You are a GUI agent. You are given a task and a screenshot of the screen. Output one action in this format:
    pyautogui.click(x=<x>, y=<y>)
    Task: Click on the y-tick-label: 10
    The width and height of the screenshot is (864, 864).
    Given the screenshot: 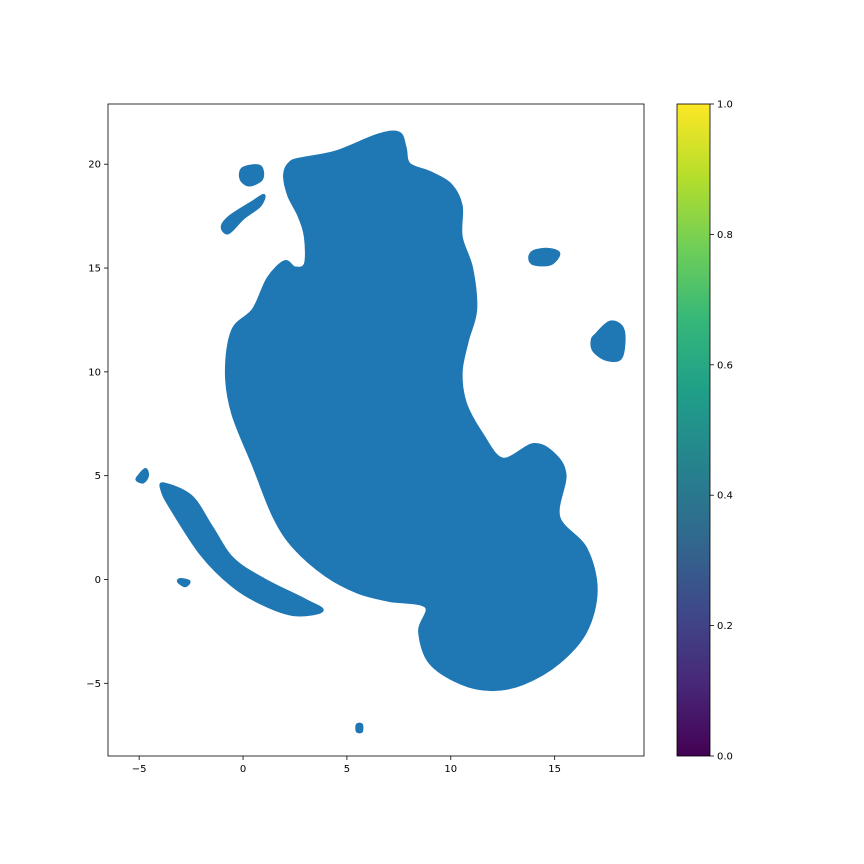 What is the action you would take?
    pyautogui.click(x=94, y=372)
    